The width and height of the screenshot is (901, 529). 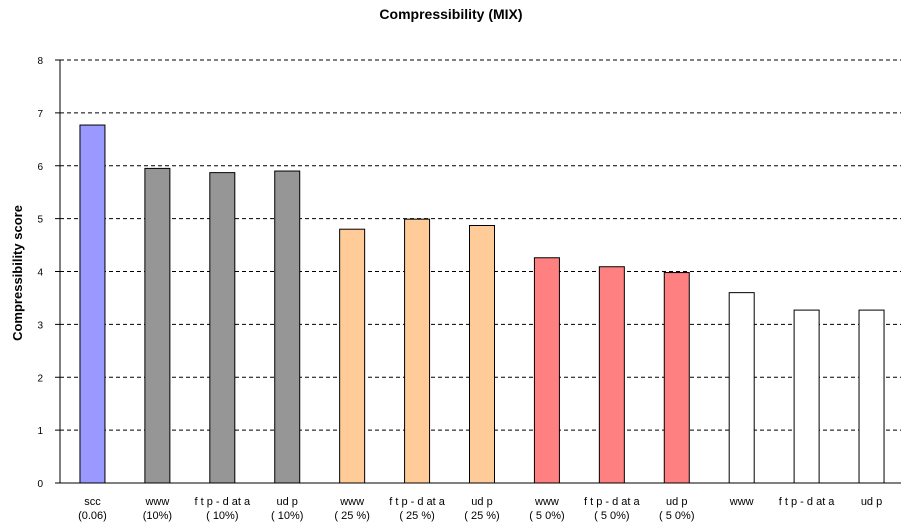 What do you see at coordinates (40, 220) in the screenshot?
I see `y-tick-label: 5` at bounding box center [40, 220].